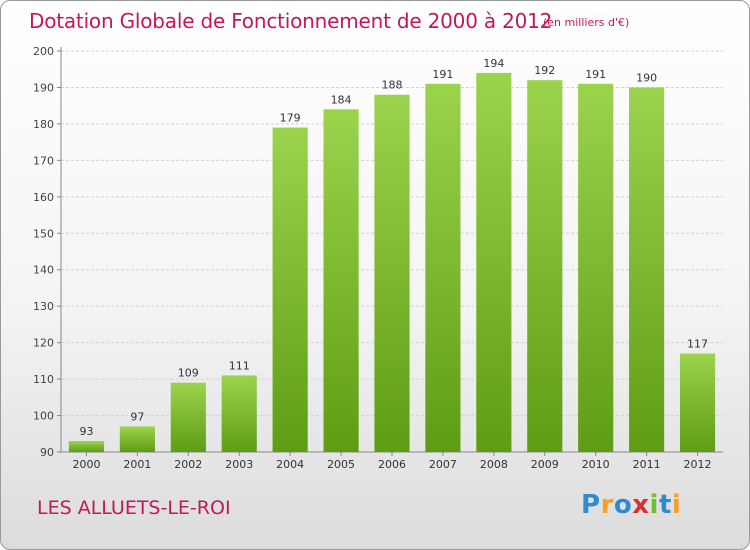 This screenshot has width=750, height=550. I want to click on bar-value-label: 192, so click(544, 70).